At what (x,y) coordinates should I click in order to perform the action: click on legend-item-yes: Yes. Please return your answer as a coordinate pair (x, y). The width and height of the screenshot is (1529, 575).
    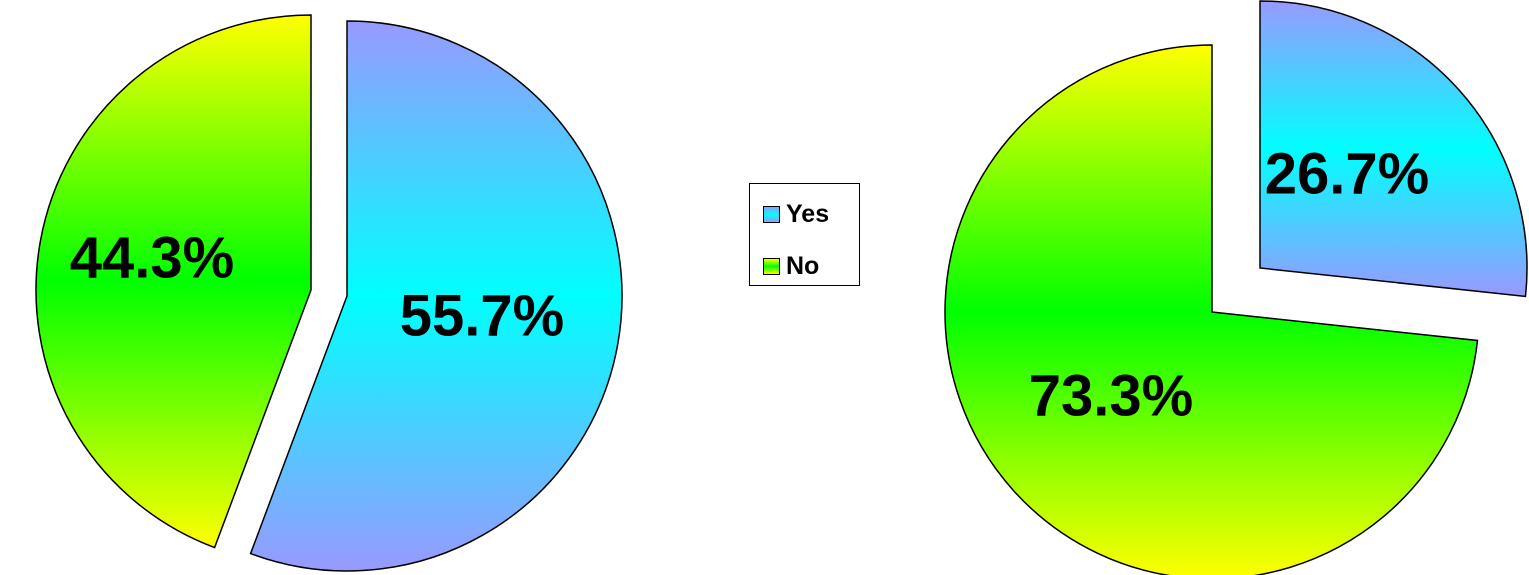
    Looking at the image, I should click on (796, 214).